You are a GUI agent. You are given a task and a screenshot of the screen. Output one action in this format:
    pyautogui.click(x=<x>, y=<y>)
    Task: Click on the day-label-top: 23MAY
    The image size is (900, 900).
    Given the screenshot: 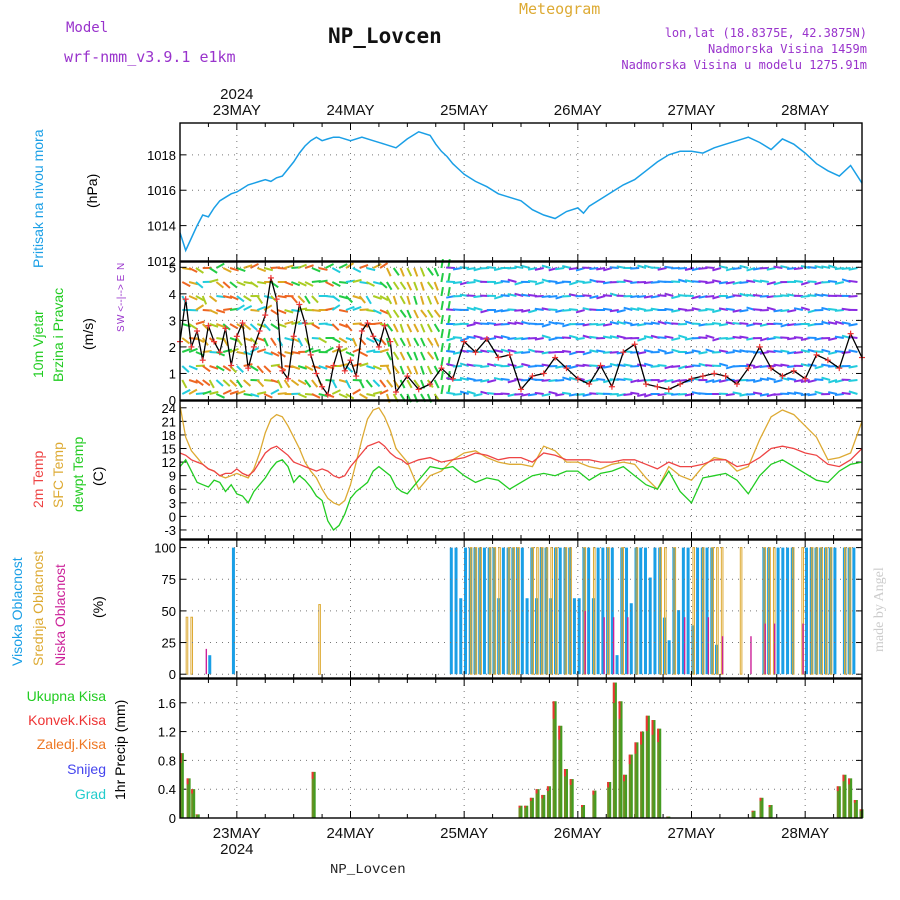 What is the action you would take?
    pyautogui.click(x=237, y=110)
    